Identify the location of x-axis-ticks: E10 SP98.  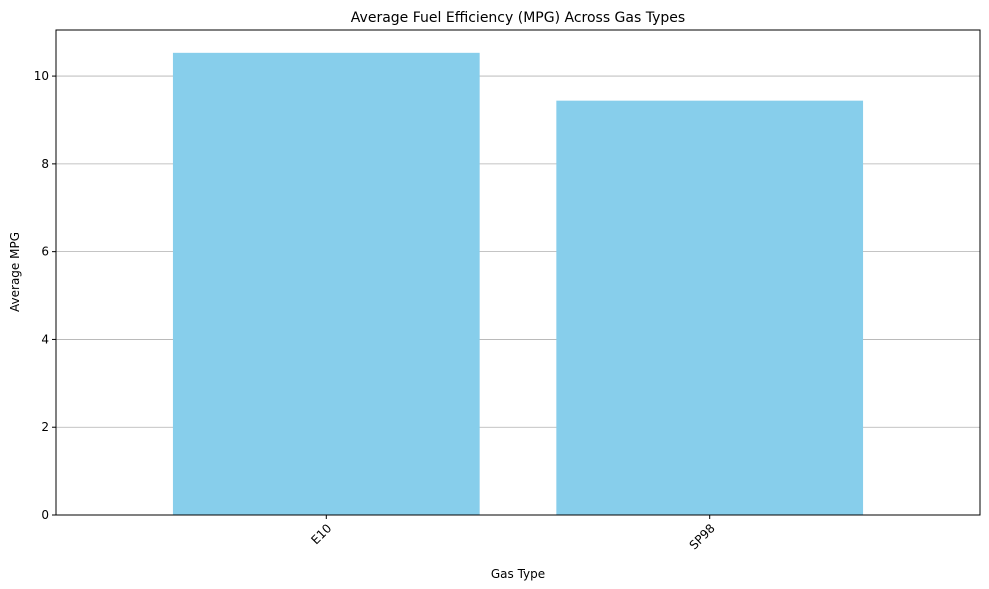
(513, 533).